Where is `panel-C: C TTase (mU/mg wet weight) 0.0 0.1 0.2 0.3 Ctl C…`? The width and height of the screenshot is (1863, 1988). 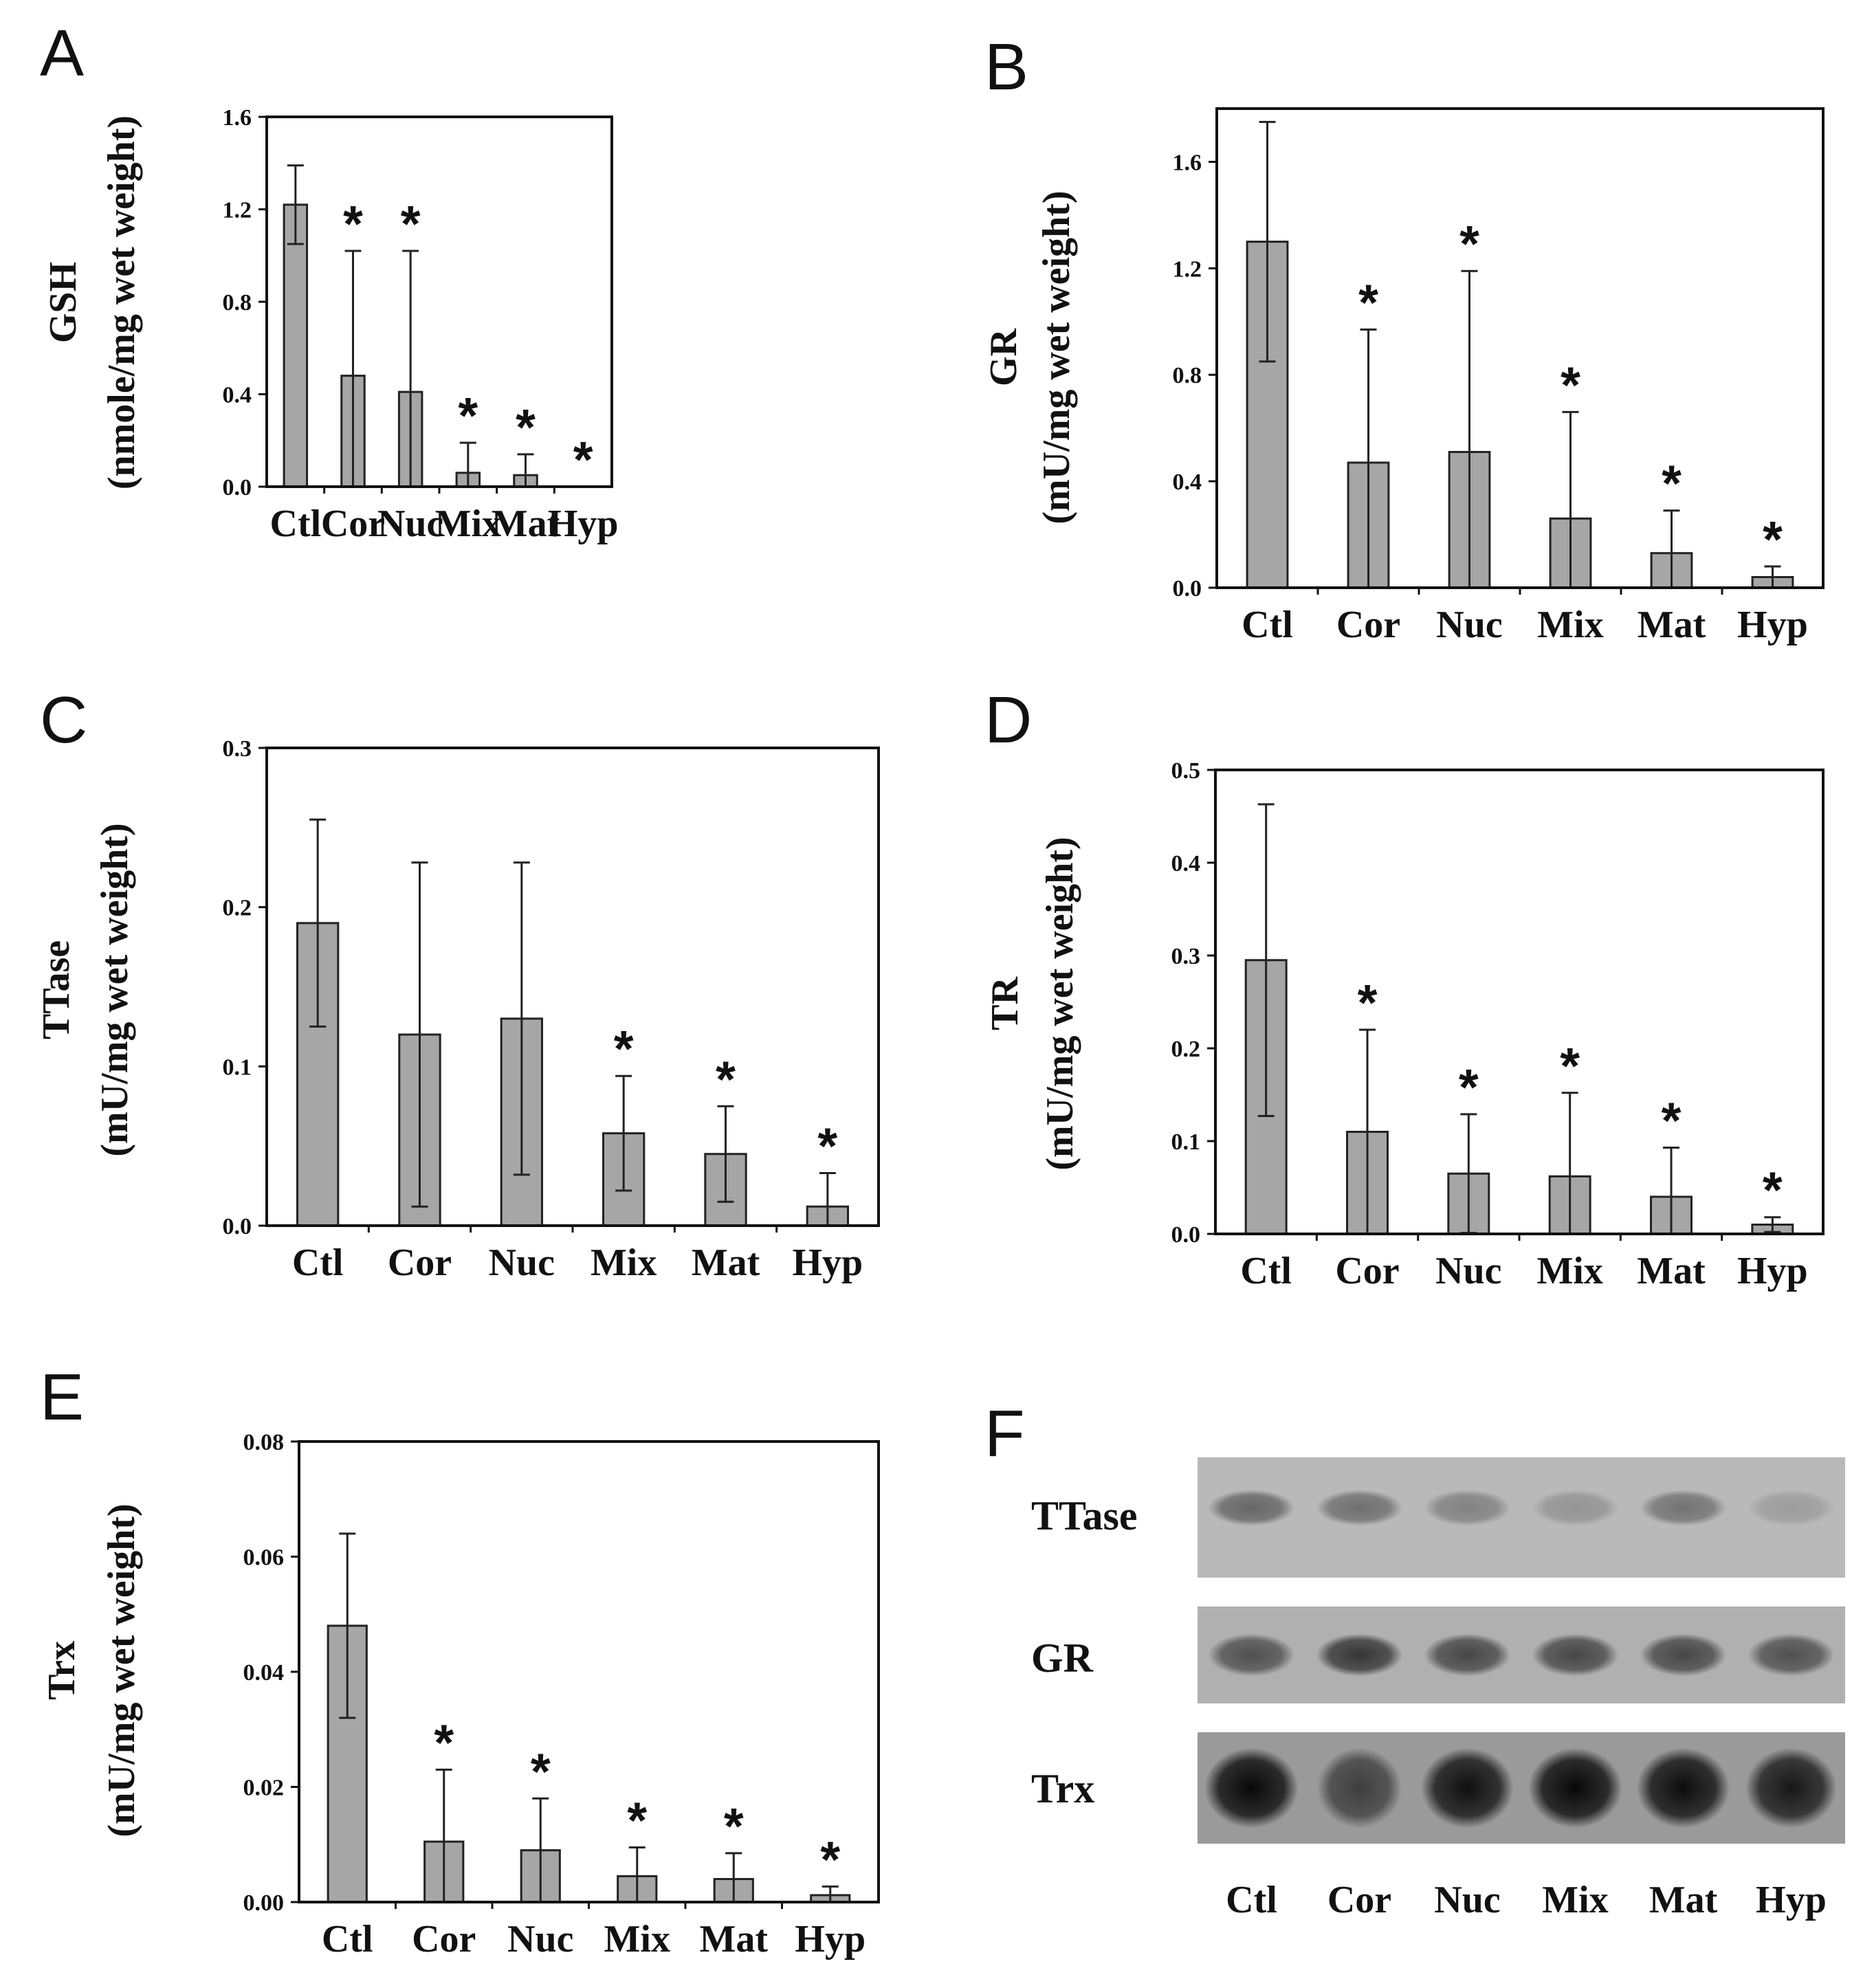
panel-C: C TTase (mU/mg wet weight) 0.0 0.1 0.2 0.3 Ctl C… is located at coordinates (457, 983).